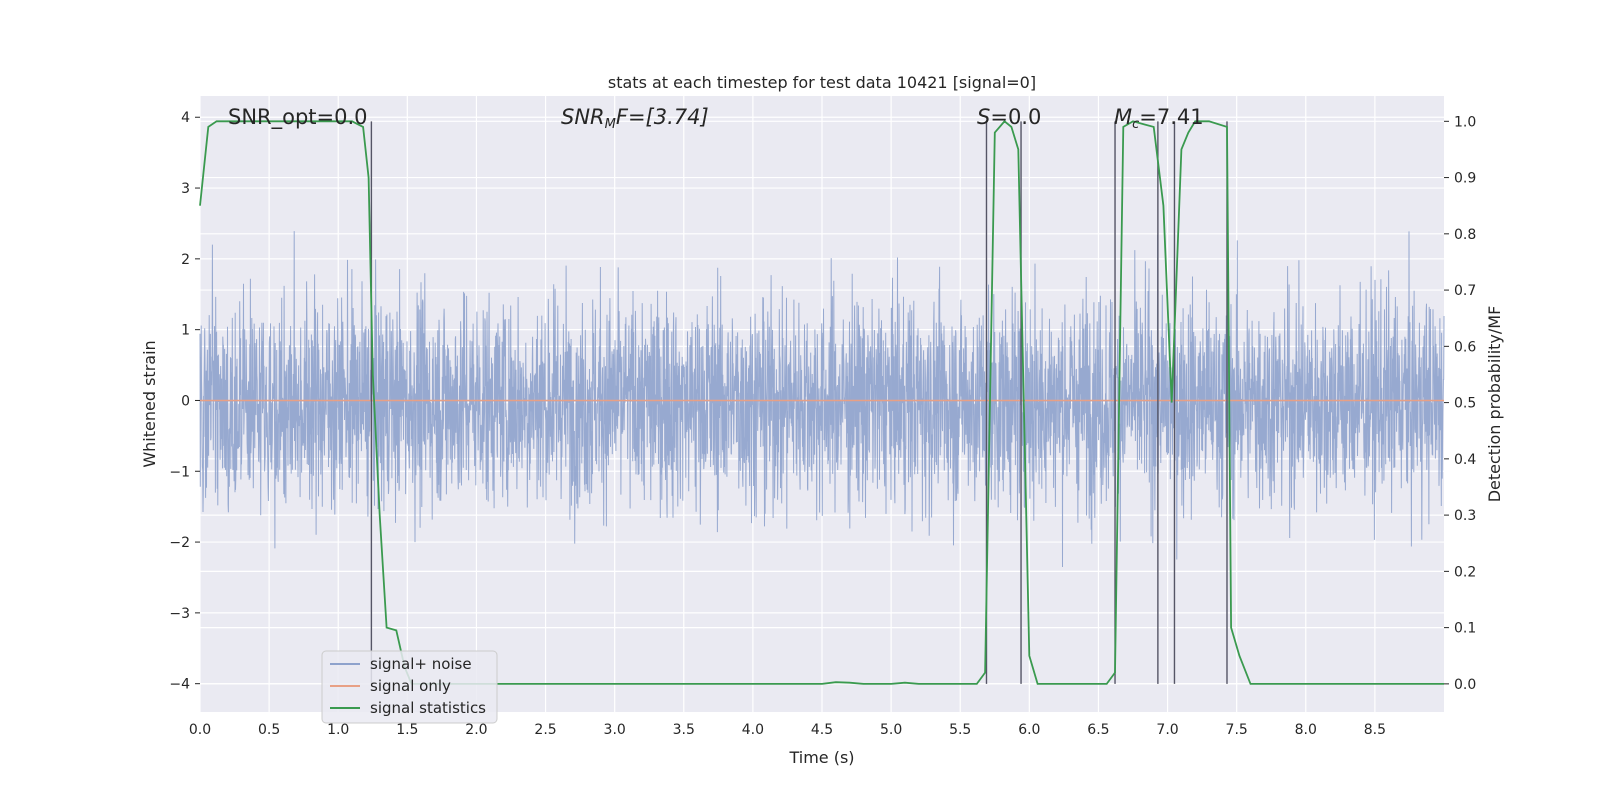  Describe the element at coordinates (185, 260) in the screenshot. I see `y-tick-label: 2` at that location.